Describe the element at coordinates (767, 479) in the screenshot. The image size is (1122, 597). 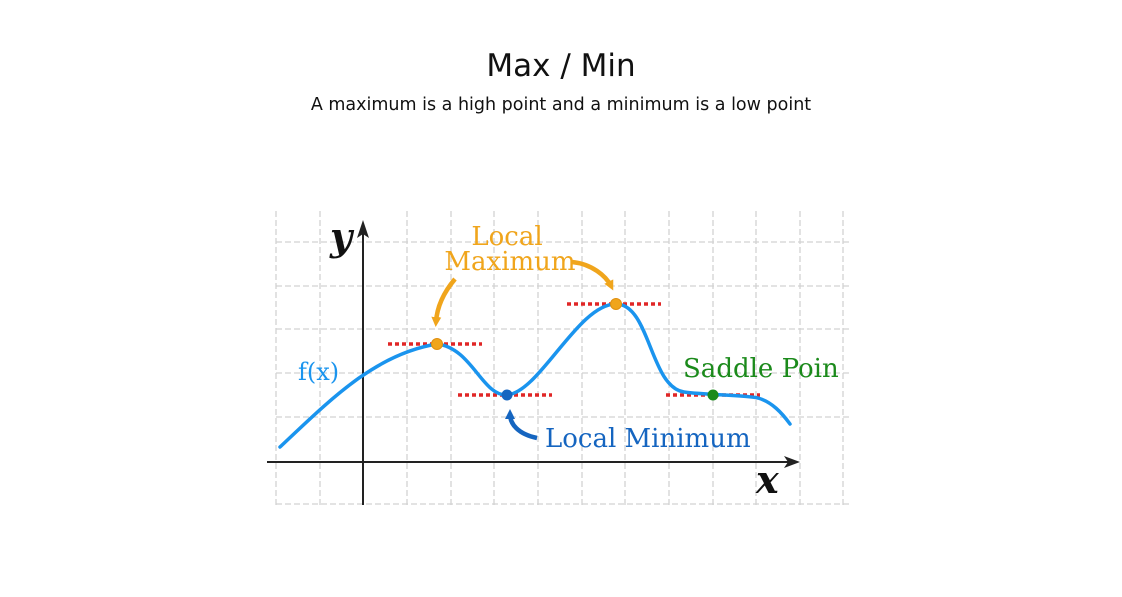
I see `x-axis-label: x` at that location.